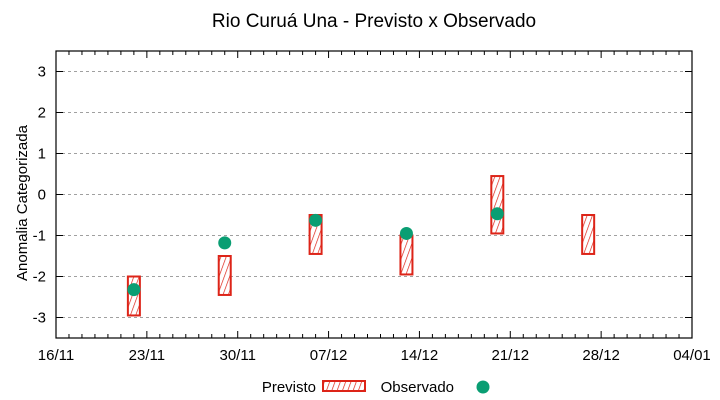 Image resolution: width=720 pixels, height=400 pixels. What do you see at coordinates (42, 113) in the screenshot?
I see `y-tick-label: 2` at bounding box center [42, 113].